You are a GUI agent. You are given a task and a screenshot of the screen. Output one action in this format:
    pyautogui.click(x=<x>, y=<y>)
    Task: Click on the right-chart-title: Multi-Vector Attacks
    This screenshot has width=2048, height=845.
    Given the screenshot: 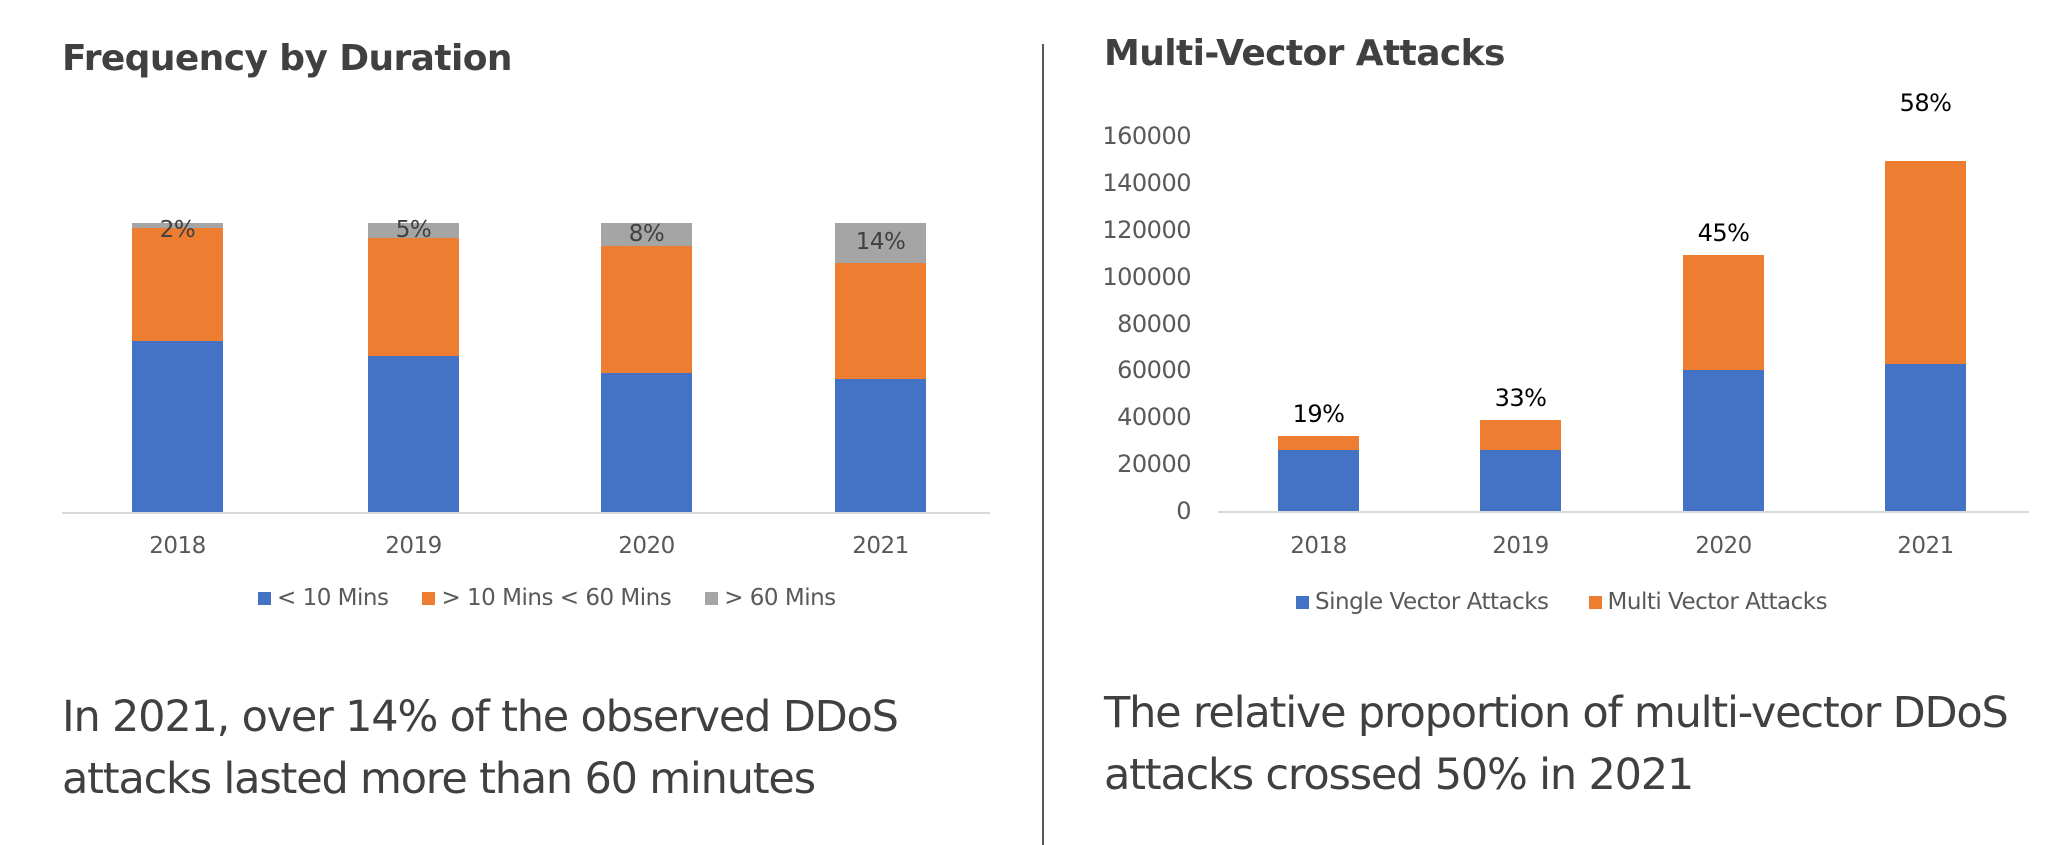 What is the action you would take?
    pyautogui.click(x=1304, y=53)
    